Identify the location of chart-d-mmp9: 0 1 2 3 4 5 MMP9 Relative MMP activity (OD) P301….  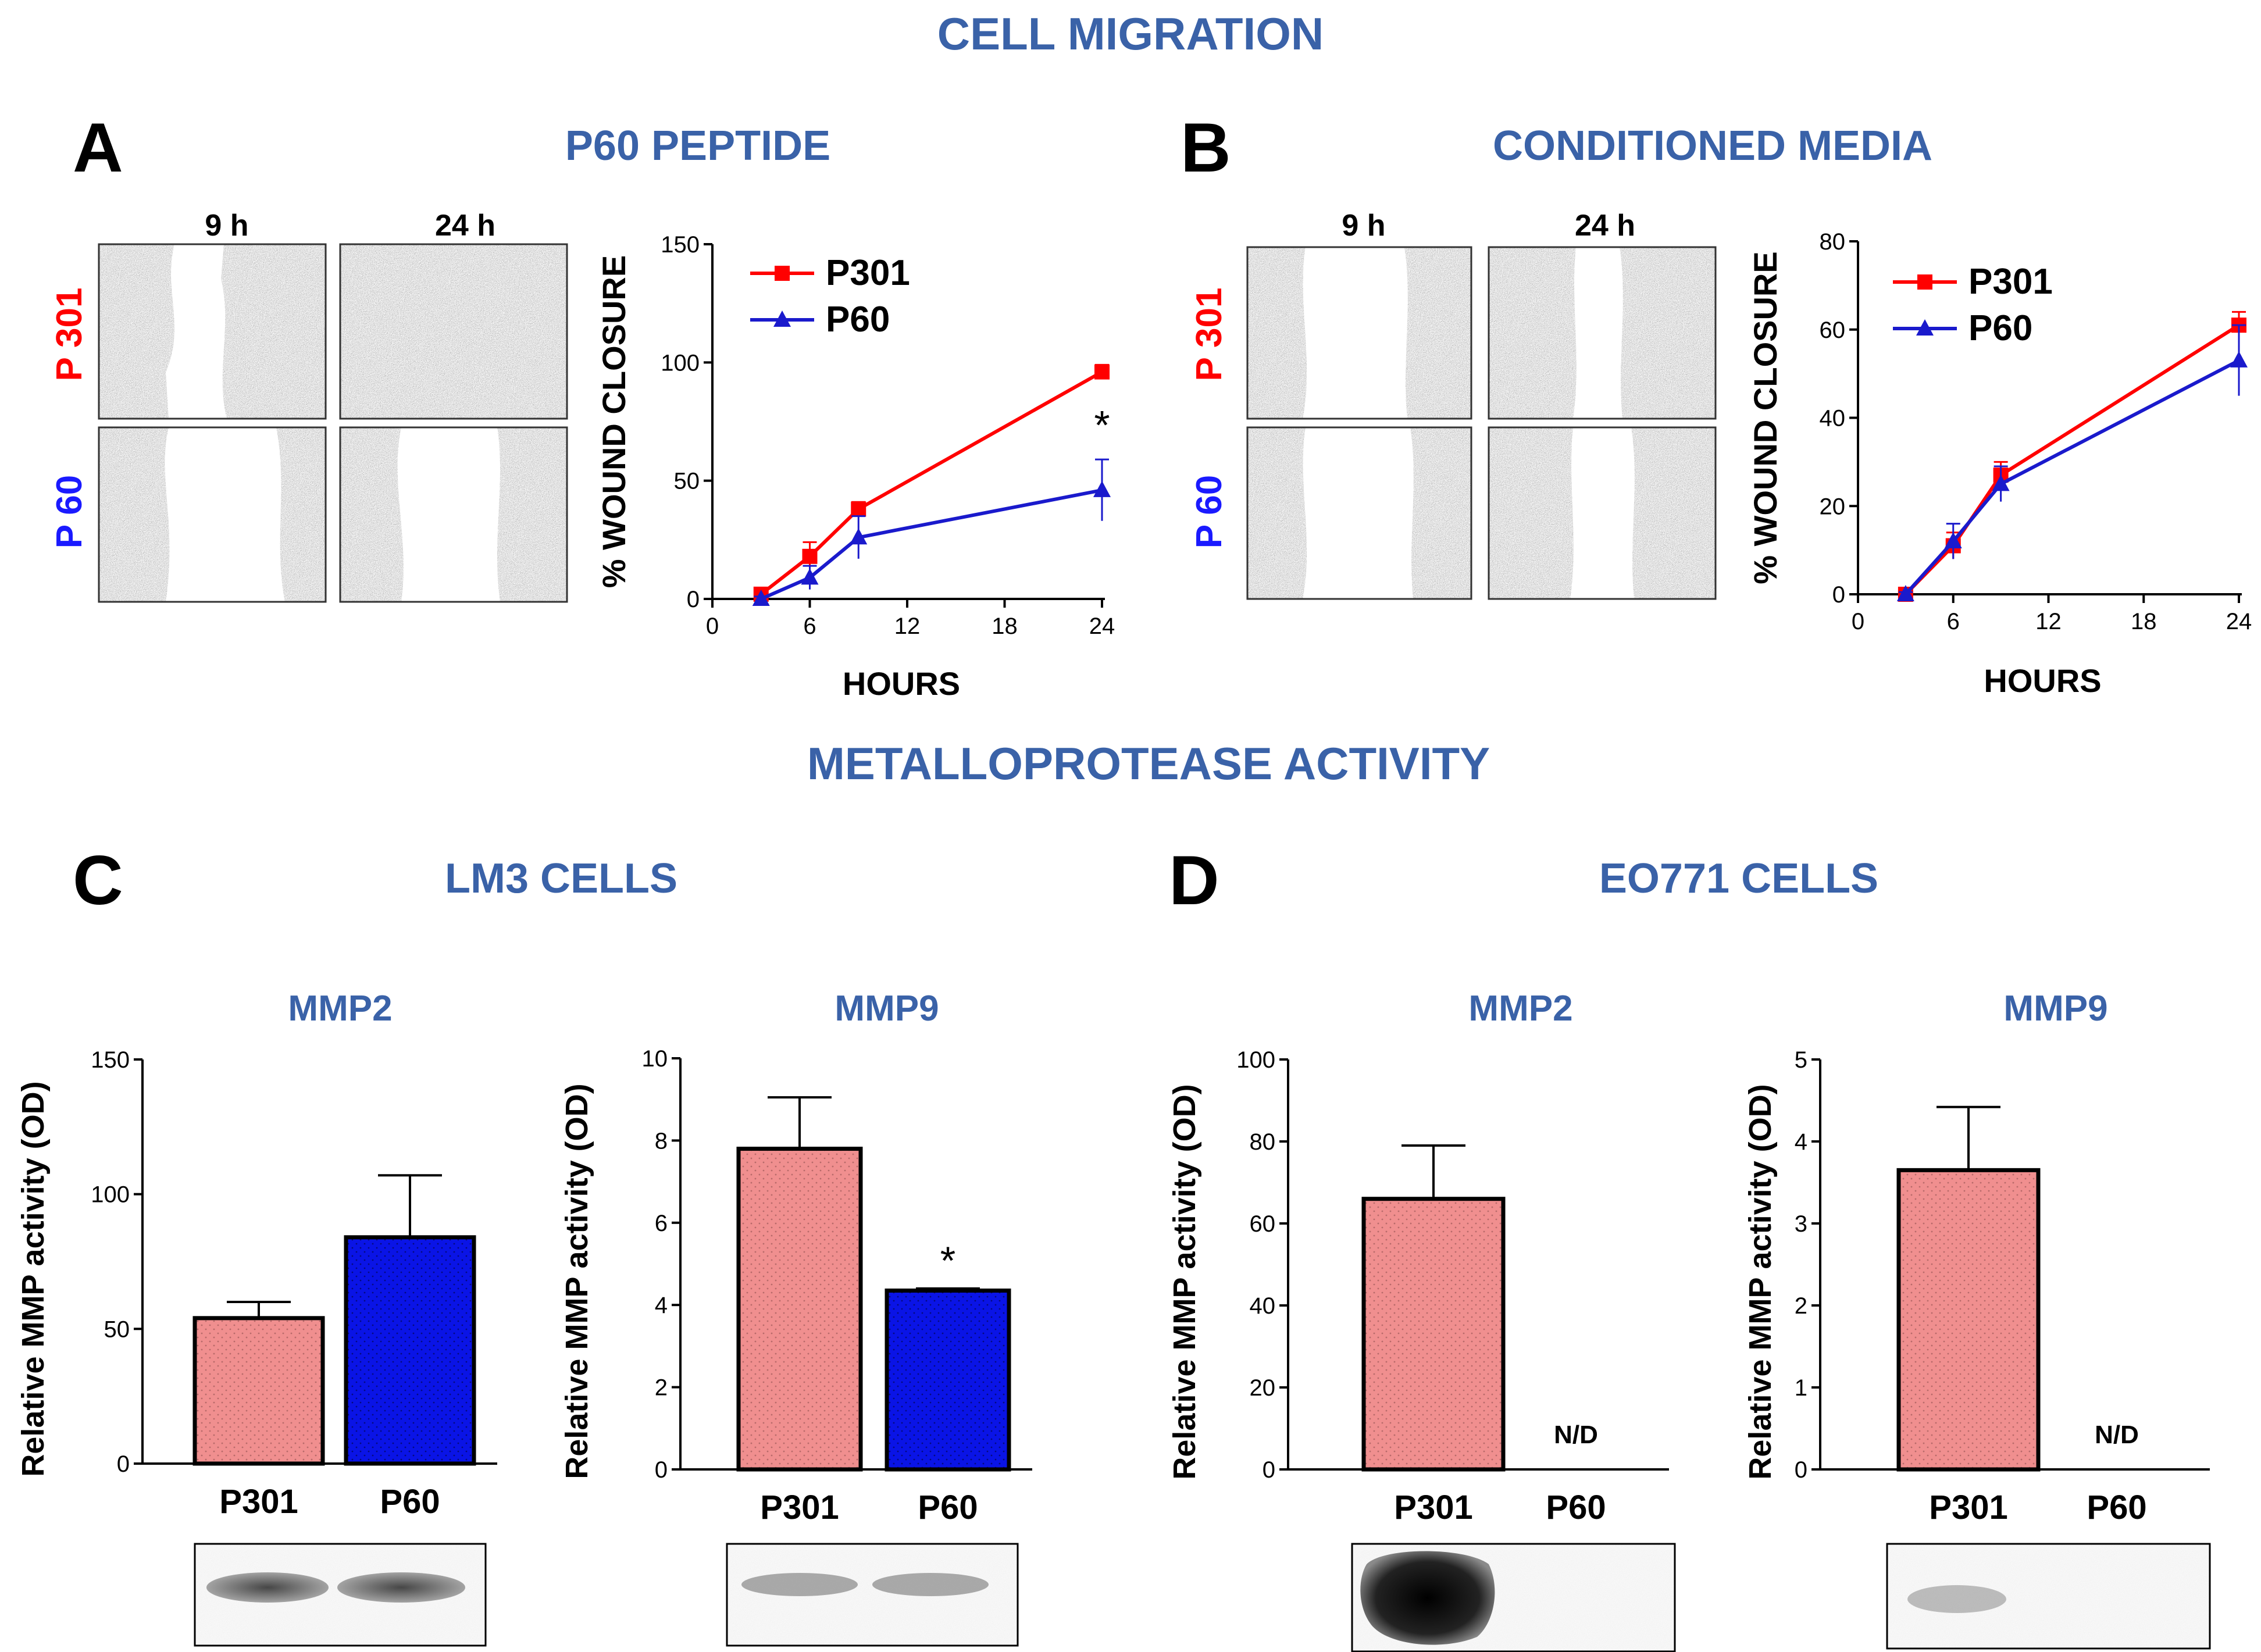
(1977, 1257).